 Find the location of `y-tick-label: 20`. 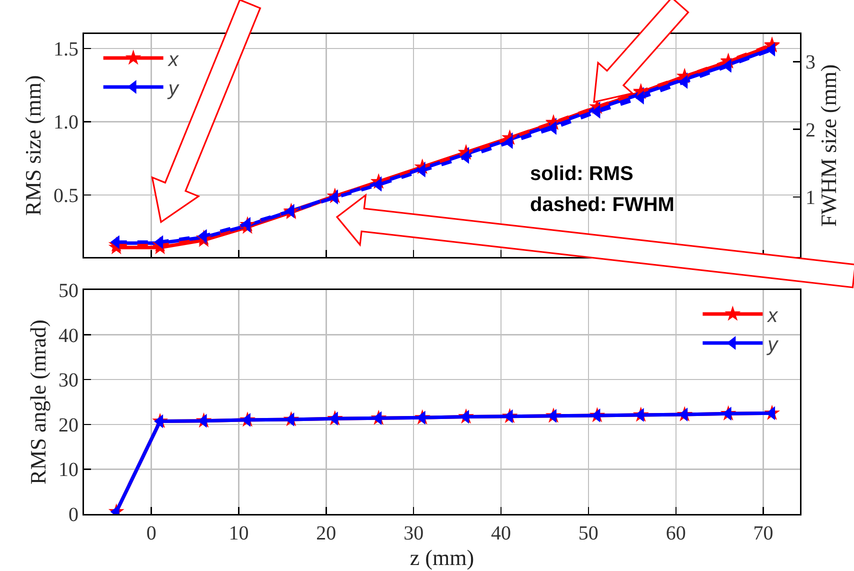

y-tick-label: 20 is located at coordinates (68, 425).